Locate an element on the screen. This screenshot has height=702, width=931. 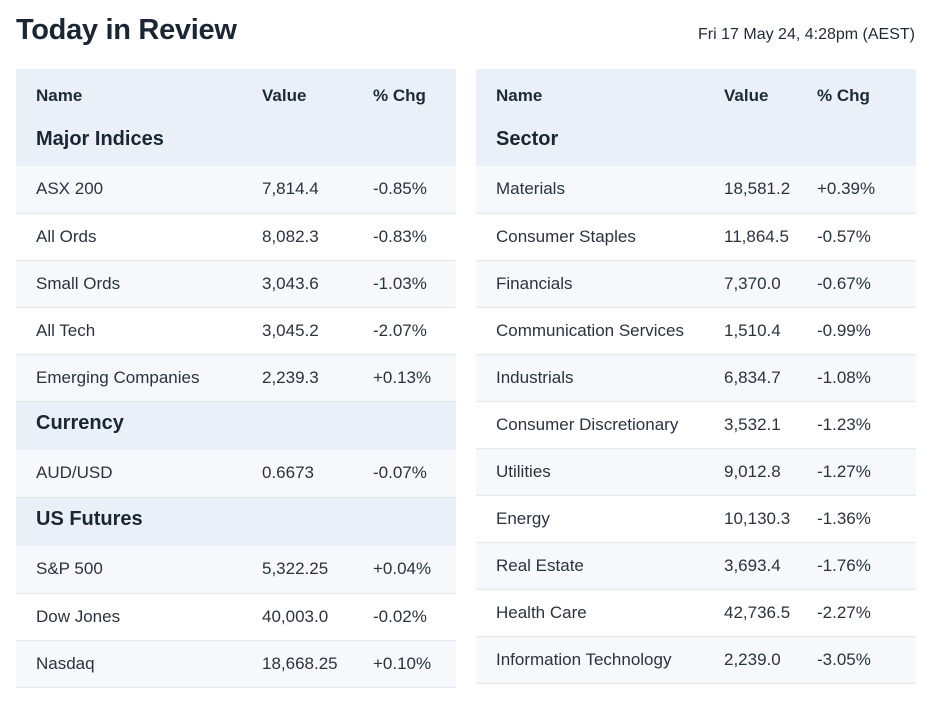
table-row: Consumer Discretionary 3,532.1 -1.23% is located at coordinates (696, 425).